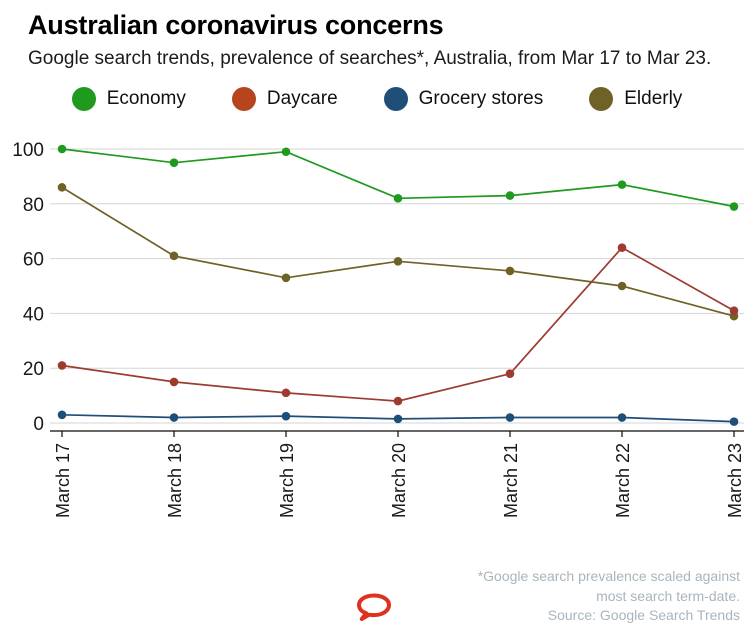  What do you see at coordinates (28, 150) in the screenshot?
I see `y-tick-label: 100` at bounding box center [28, 150].